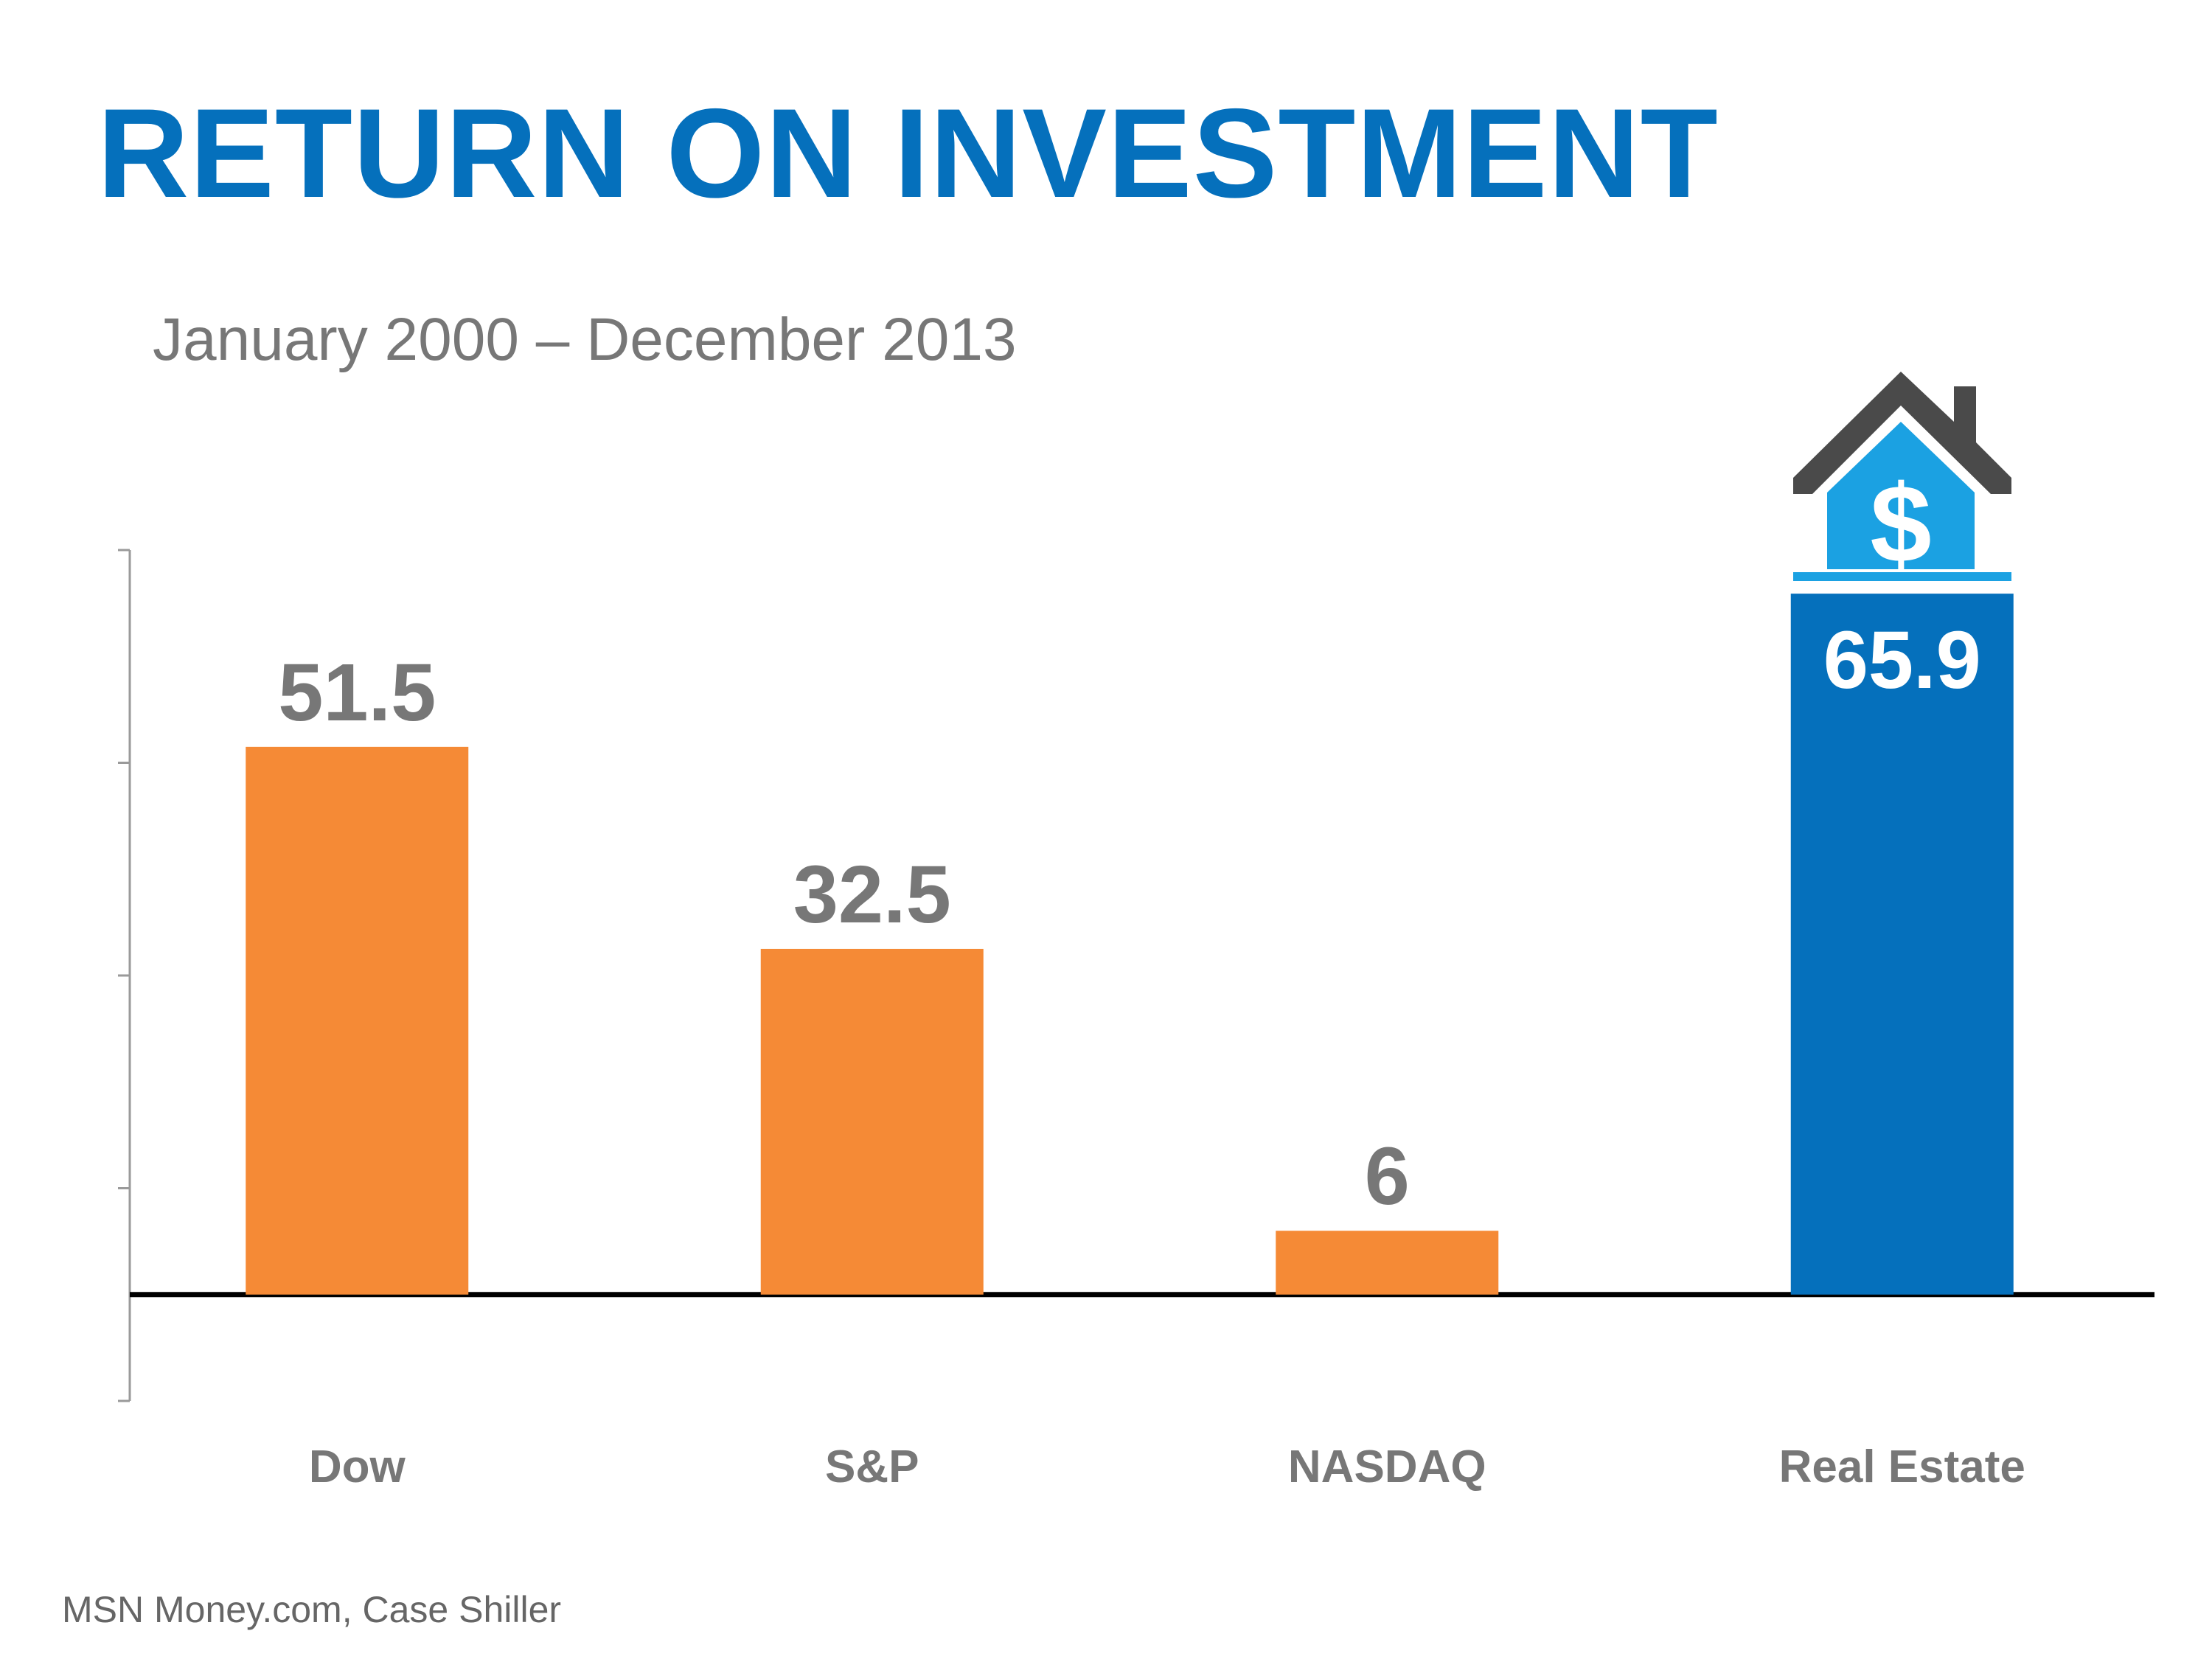 This screenshot has width=2212, height=1659. What do you see at coordinates (1387, 1176) in the screenshot?
I see `data-label: 6` at bounding box center [1387, 1176].